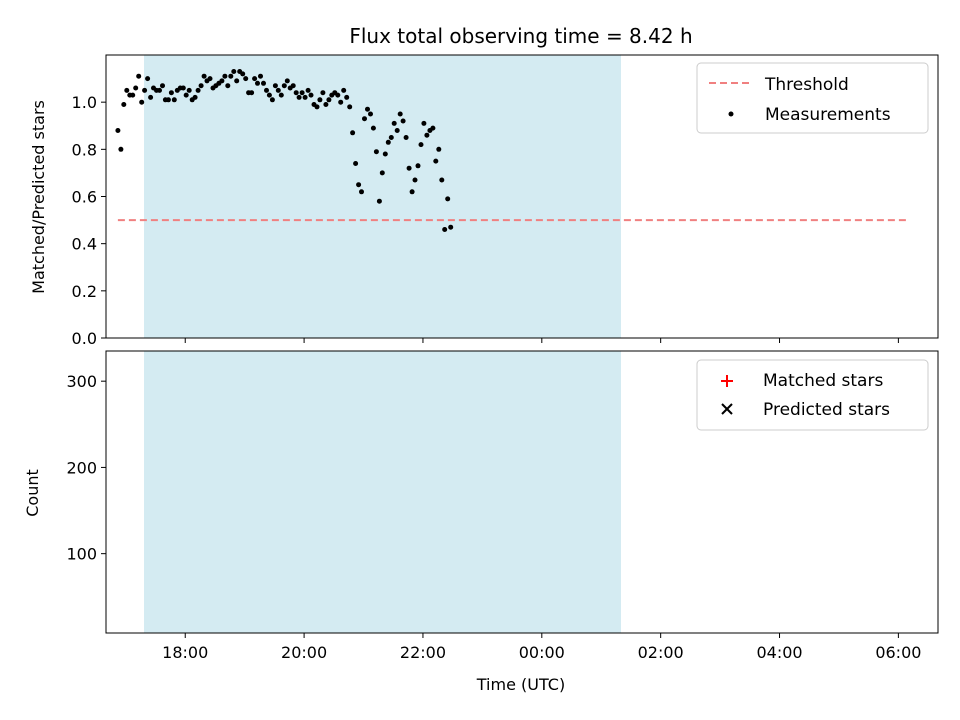 The image size is (960, 720). I want to click on bottom-y-tick-label: 300, so click(81, 381).